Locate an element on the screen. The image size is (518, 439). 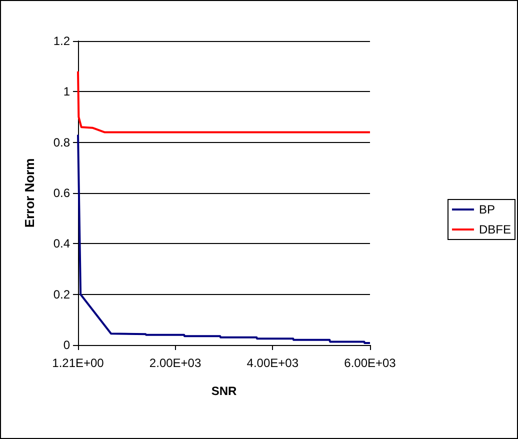
y-tick-label: 0 is located at coordinates (66, 345).